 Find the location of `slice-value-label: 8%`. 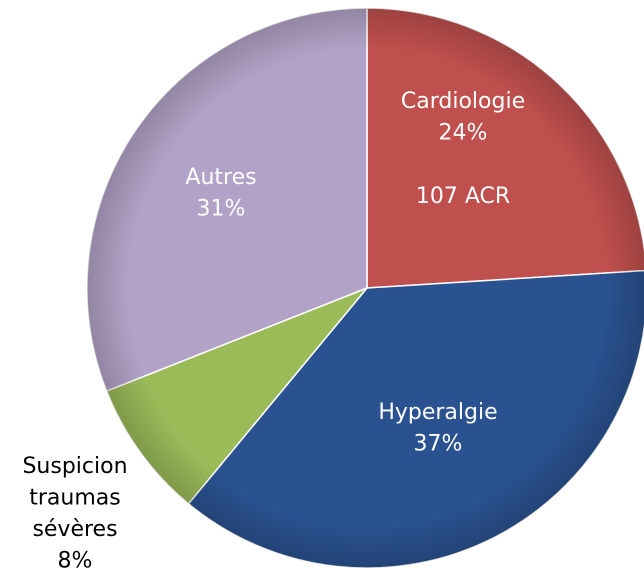

slice-value-label: 8% is located at coordinates (75, 561).